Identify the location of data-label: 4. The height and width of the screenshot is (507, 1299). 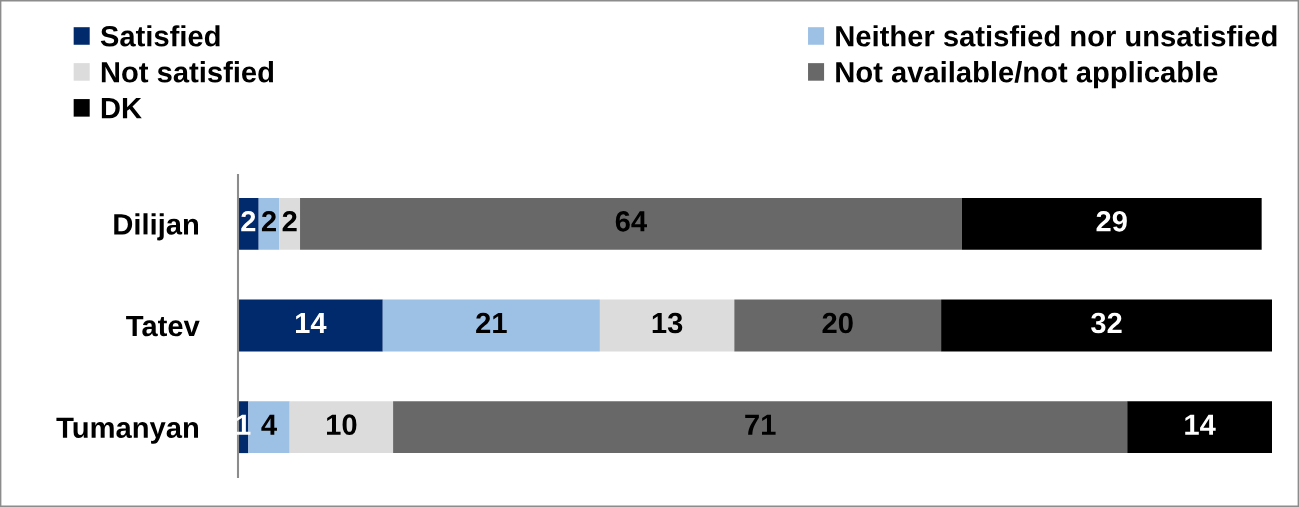
(269, 424).